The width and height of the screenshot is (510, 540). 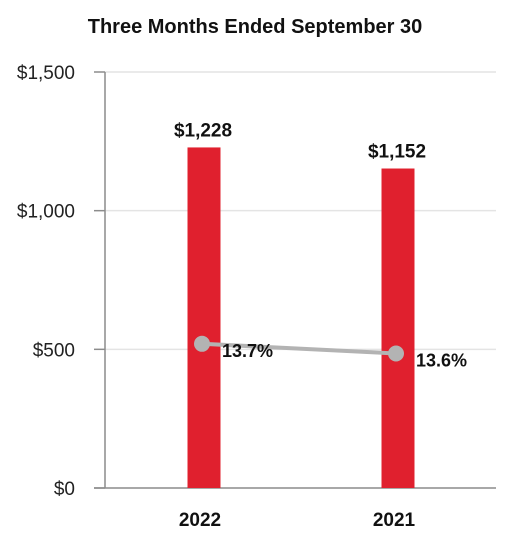 What do you see at coordinates (255, 27) in the screenshot?
I see `chart-title: Three Months Ended September 30` at bounding box center [255, 27].